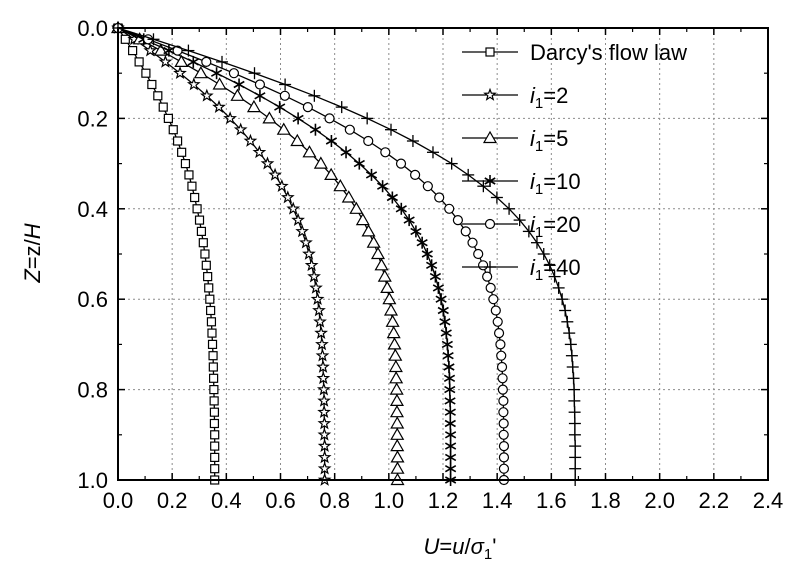 This screenshot has height=573, width=799. I want to click on legend-label: i1=20, so click(555, 226).